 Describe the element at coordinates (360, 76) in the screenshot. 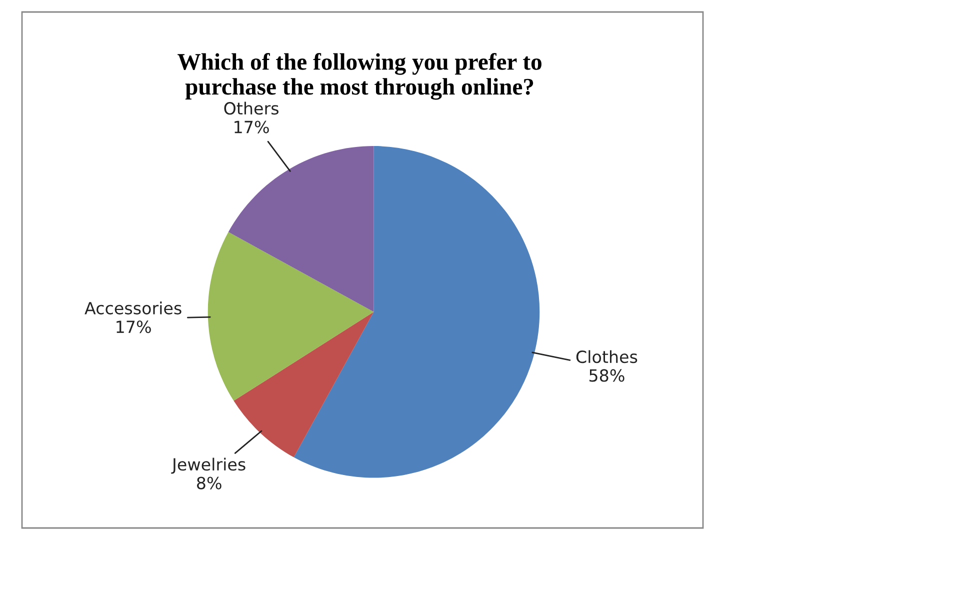

I see `chart-title: Which of the following you prefer to purchase the most through online?` at that location.